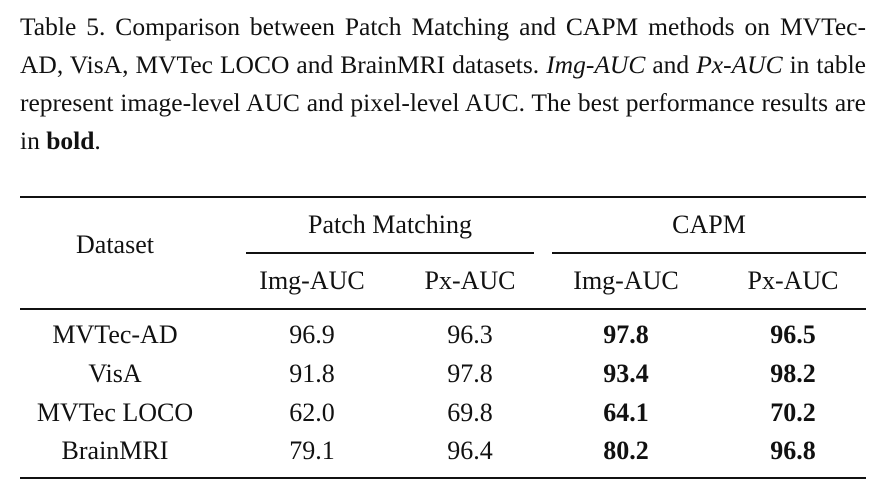 The height and width of the screenshot is (499, 882). What do you see at coordinates (443, 478) in the screenshot?
I see `table-bottom-rule` at bounding box center [443, 478].